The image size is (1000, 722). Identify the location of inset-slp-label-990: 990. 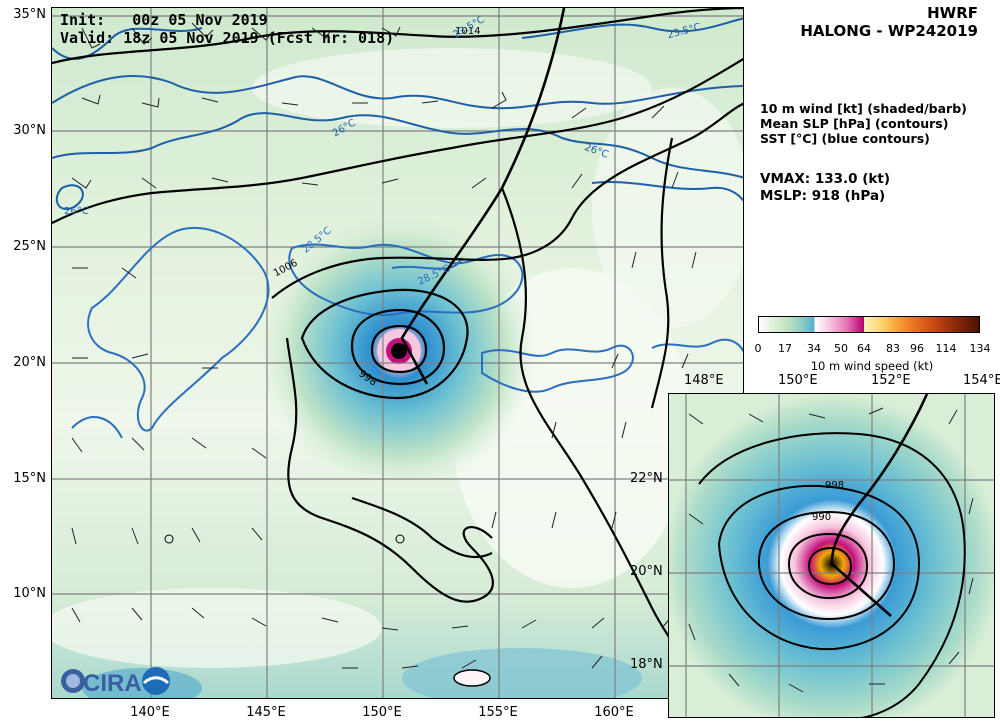
(822, 517).